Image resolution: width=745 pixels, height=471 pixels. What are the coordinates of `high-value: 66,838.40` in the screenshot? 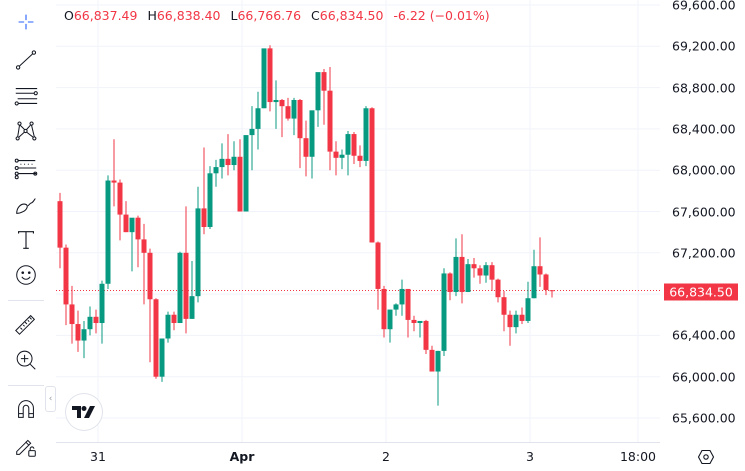 It's located at (188, 15).